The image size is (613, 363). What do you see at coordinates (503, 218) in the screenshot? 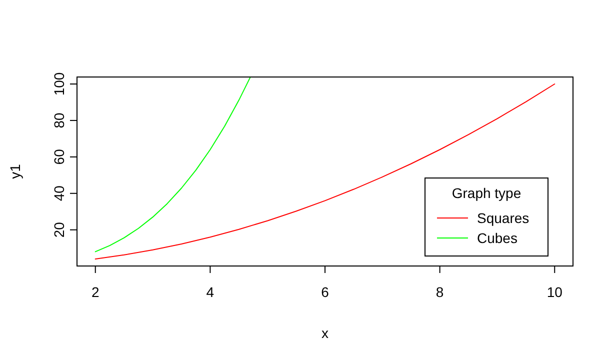
I see `legend-label: Squares` at bounding box center [503, 218].